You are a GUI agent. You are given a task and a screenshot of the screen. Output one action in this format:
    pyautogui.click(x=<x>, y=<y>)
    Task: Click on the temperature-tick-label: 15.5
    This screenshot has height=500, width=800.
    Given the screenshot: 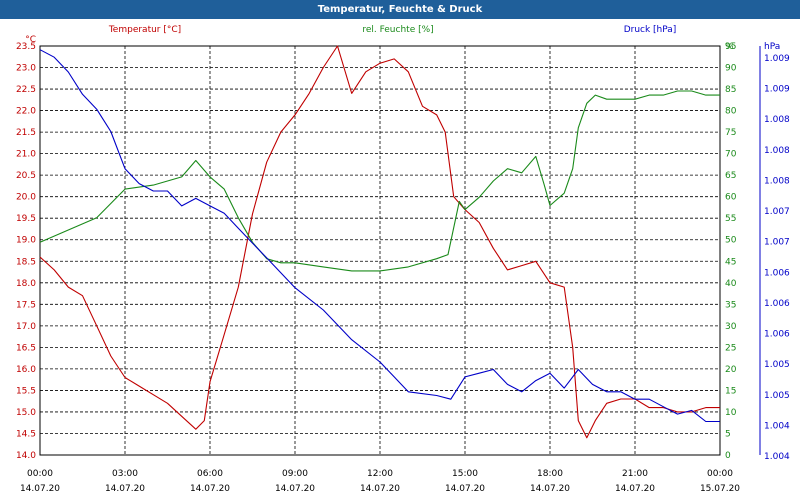 What is the action you would take?
    pyautogui.click(x=26, y=391)
    